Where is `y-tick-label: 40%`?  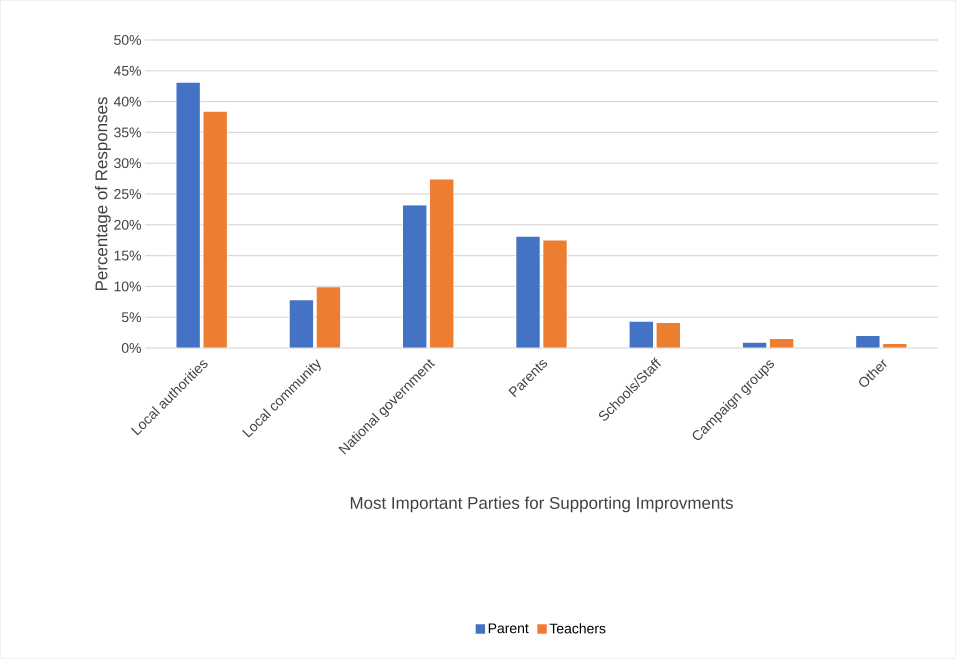
y-tick-label: 40% is located at coordinates (127, 101).